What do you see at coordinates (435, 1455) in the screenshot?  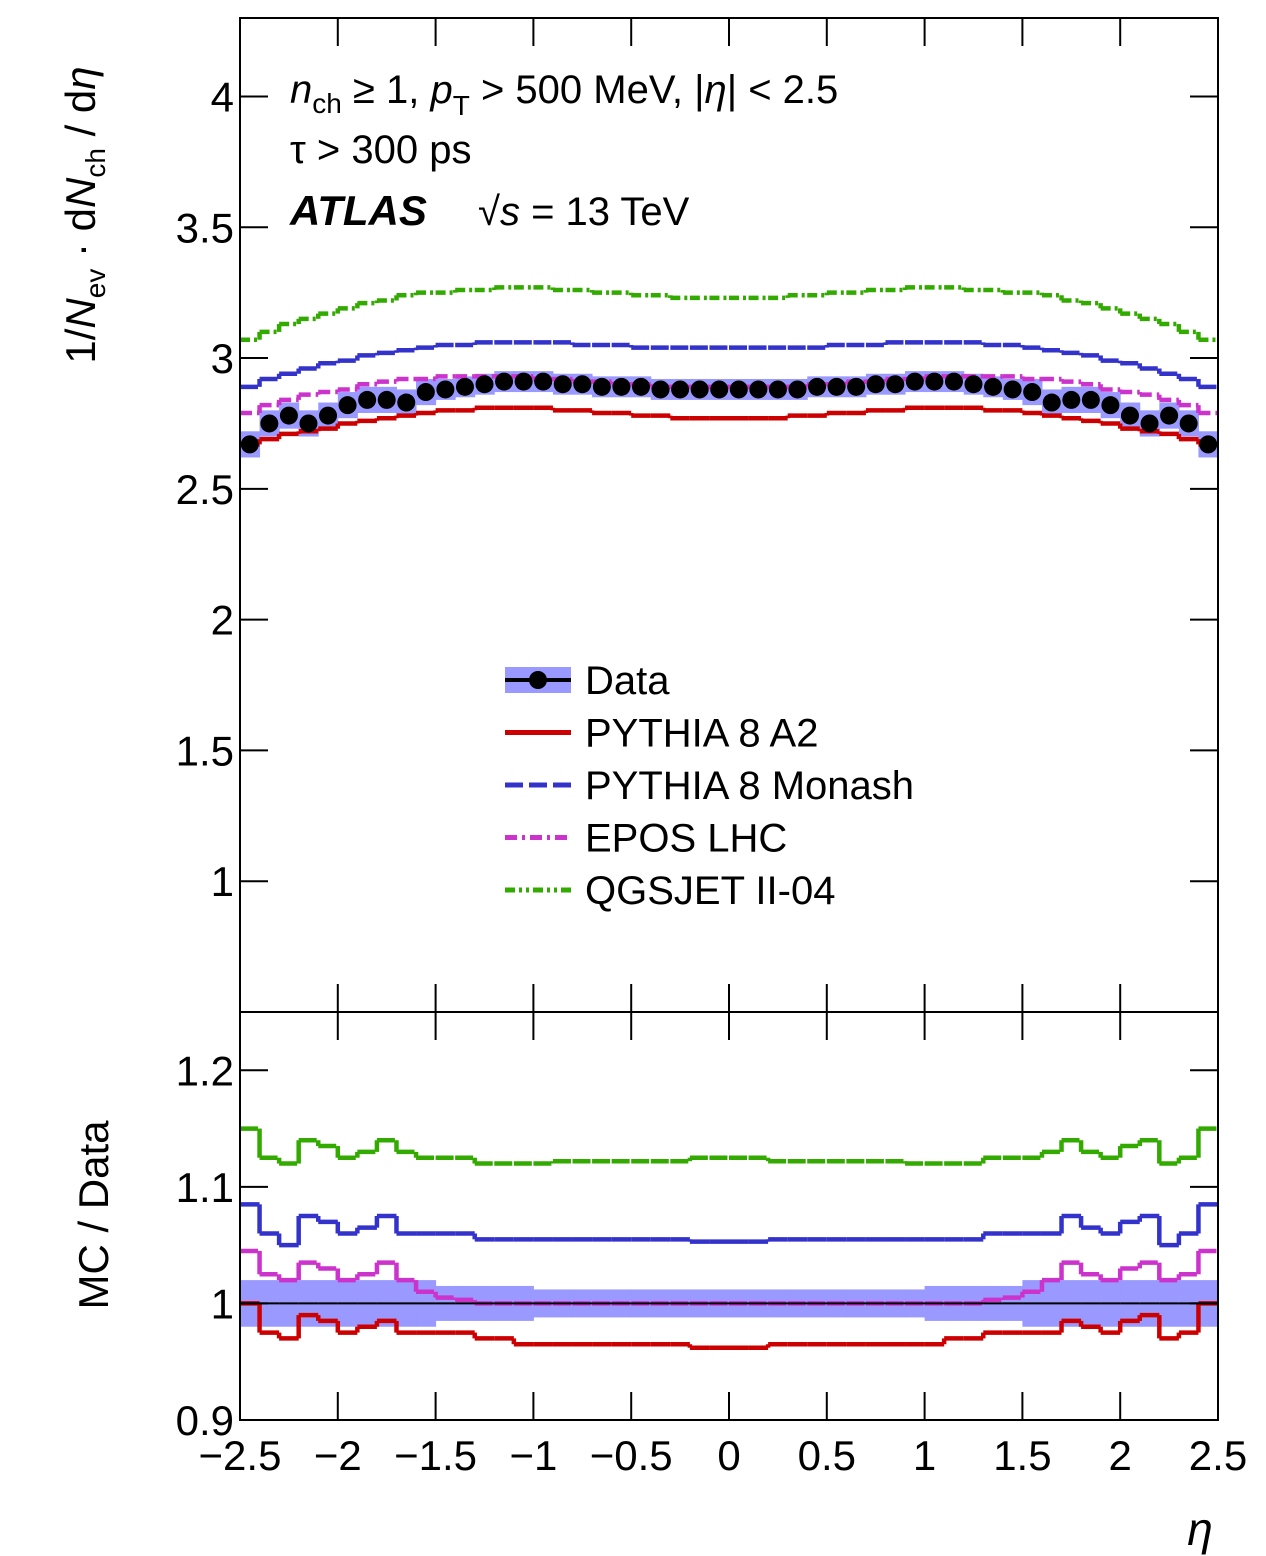 I see `x-tick-label: −1.5` at bounding box center [435, 1455].